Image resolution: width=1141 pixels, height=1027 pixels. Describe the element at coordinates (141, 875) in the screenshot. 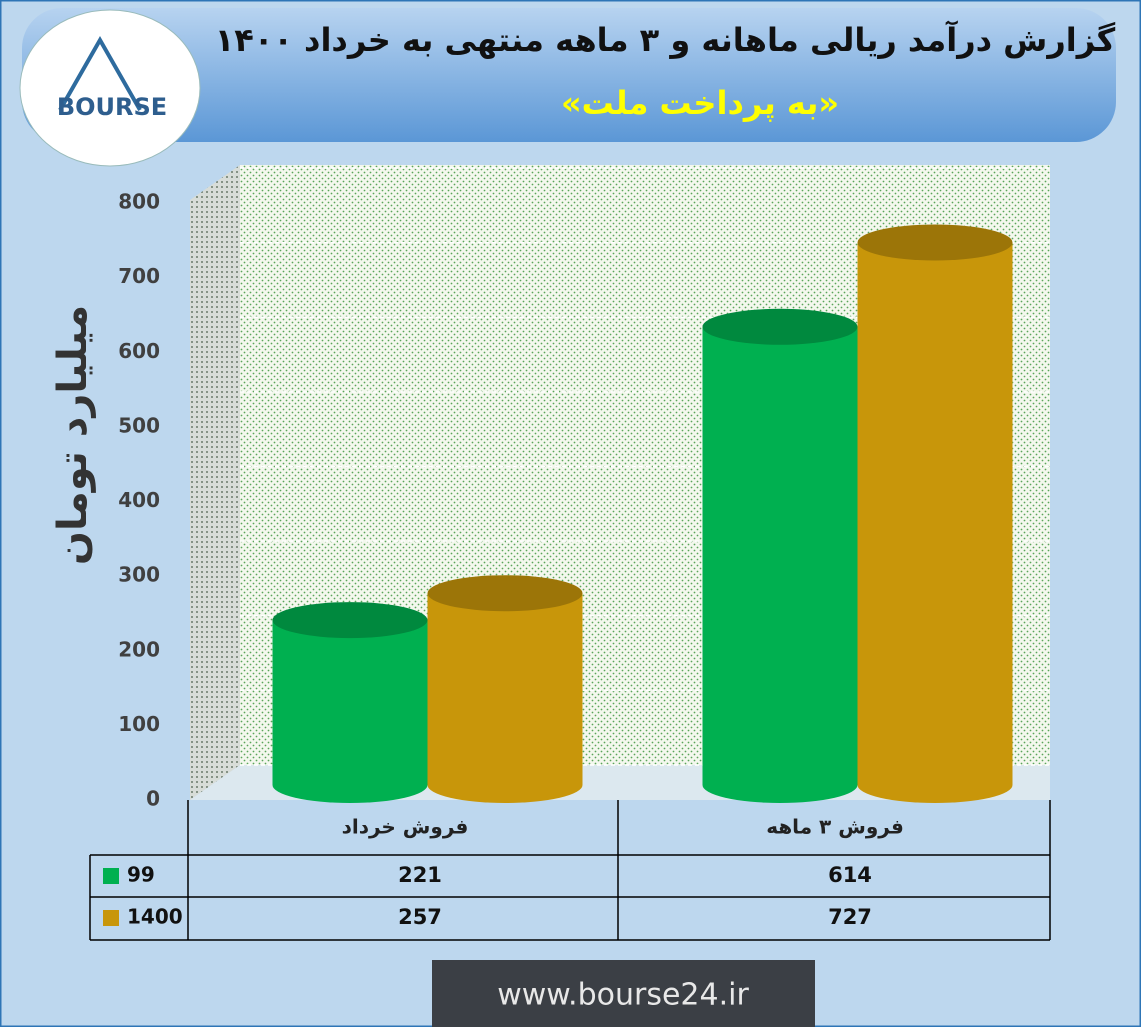

I see `legend-label: 99` at that location.